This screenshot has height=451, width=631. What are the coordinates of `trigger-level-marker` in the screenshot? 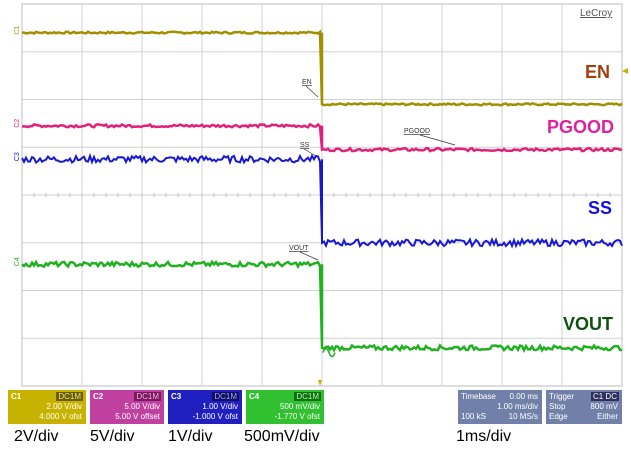 It's located at (625, 71).